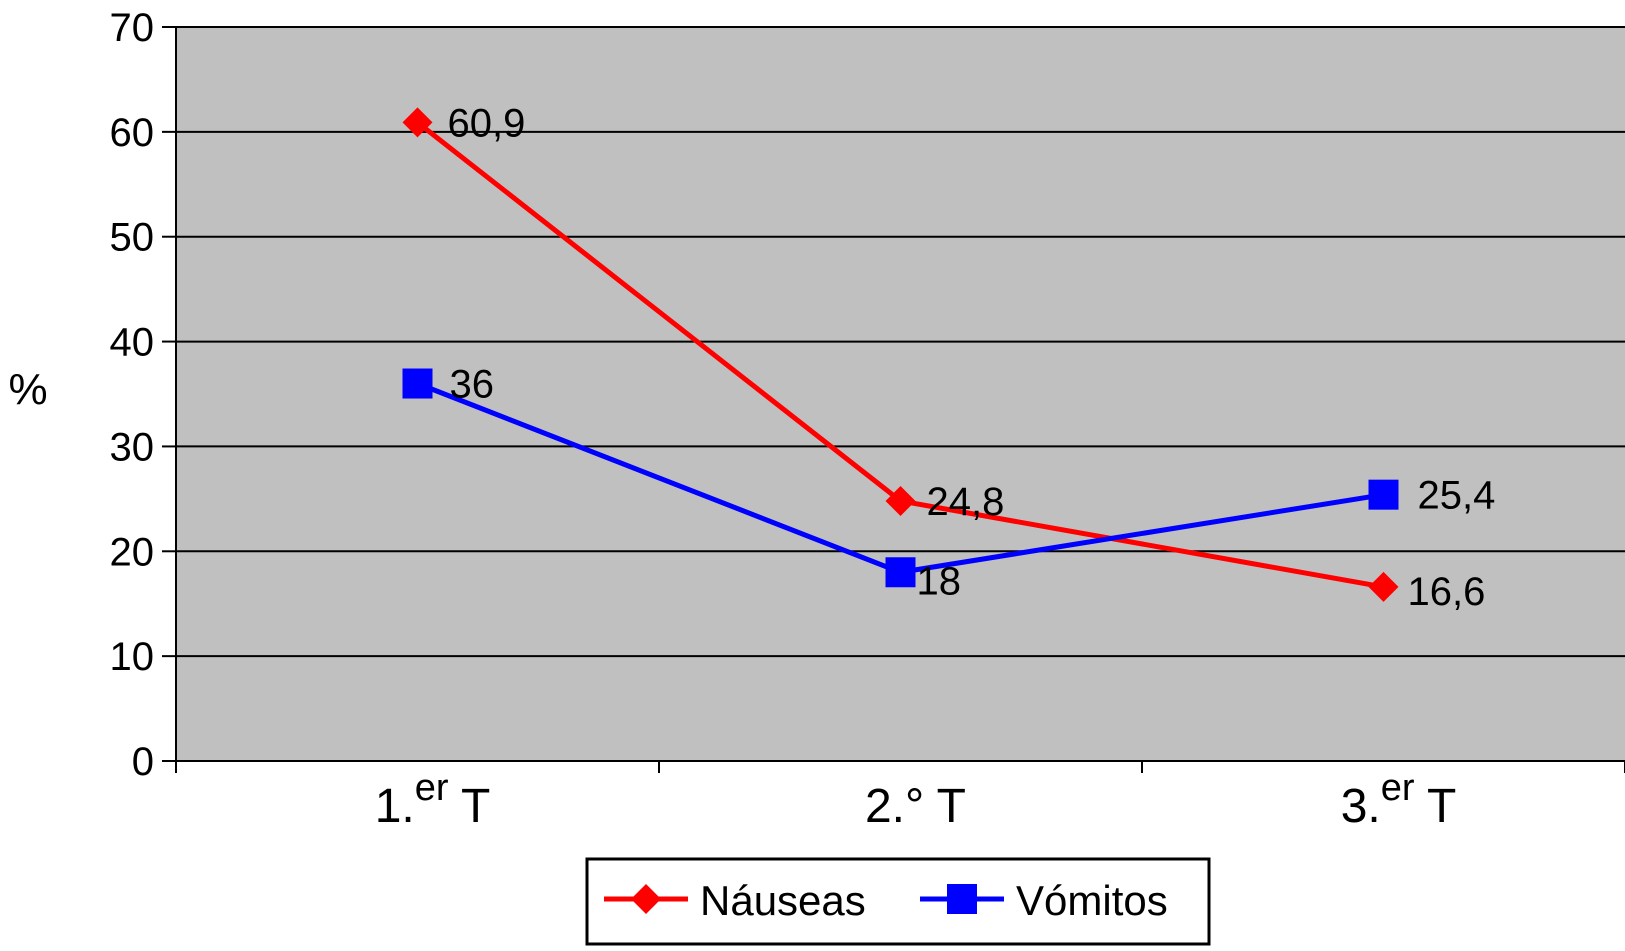 The height and width of the screenshot is (951, 1625). I want to click on y-tick-label-40: 40, so click(132, 343).